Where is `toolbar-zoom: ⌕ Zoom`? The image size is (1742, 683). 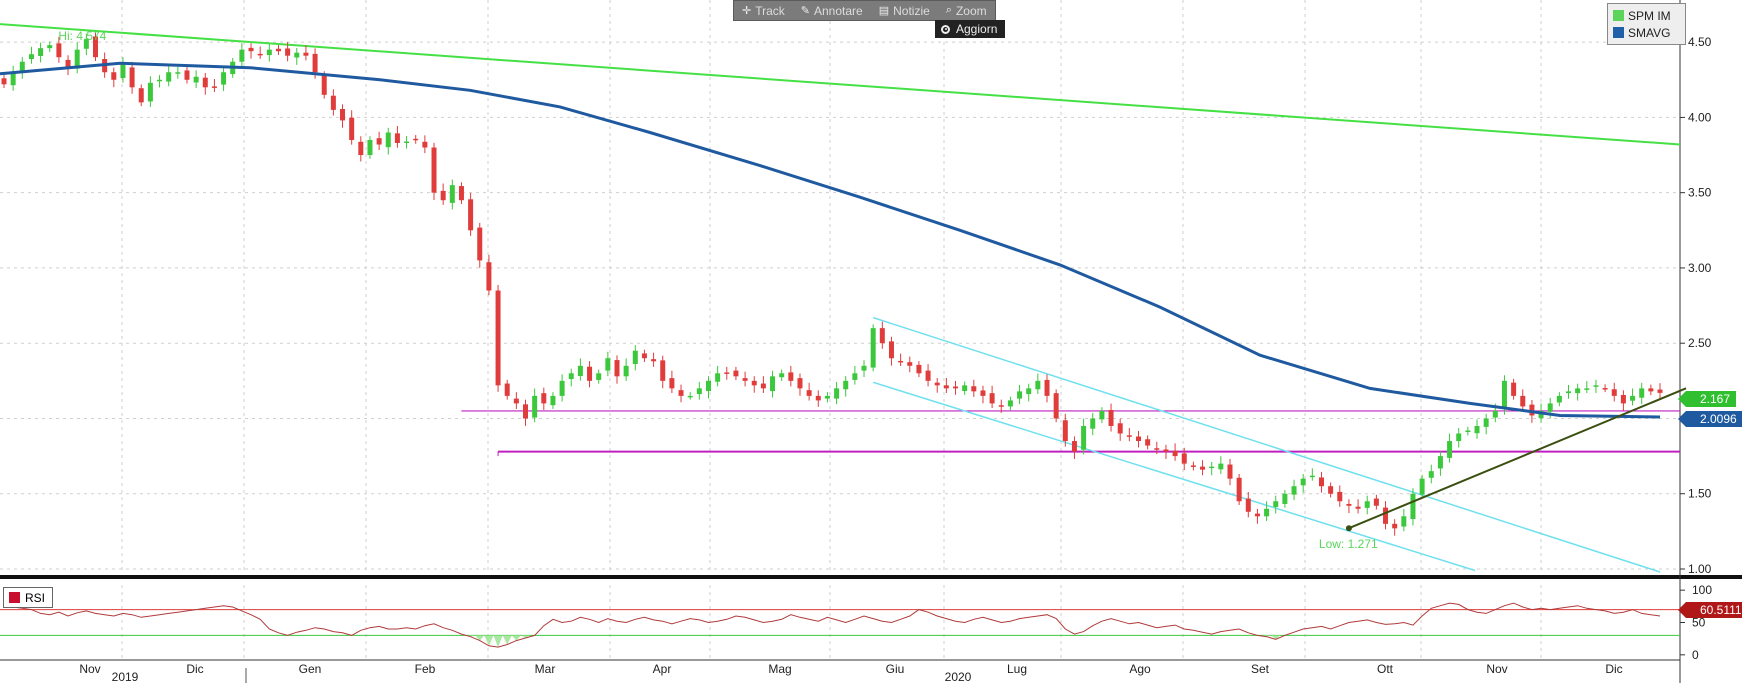
toolbar-zoom: ⌕ Zoom is located at coordinates (966, 10).